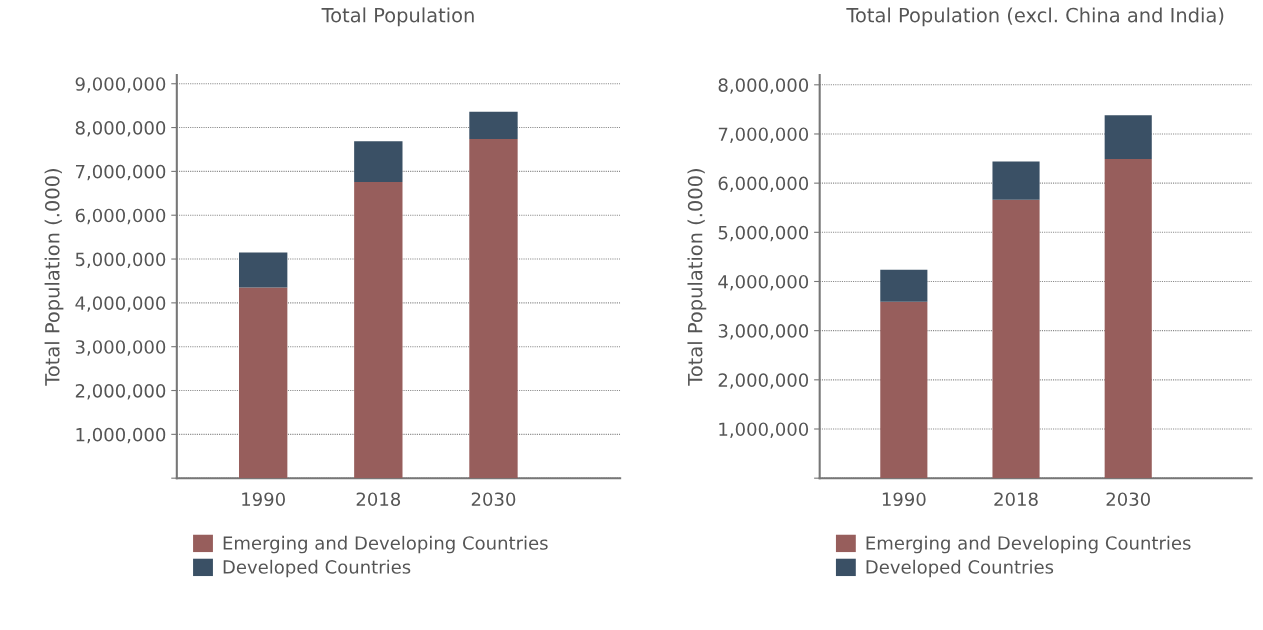 The height and width of the screenshot is (630, 1263). What do you see at coordinates (1035, 17) in the screenshot?
I see `chart-title: Total Population (excl. China and India)` at bounding box center [1035, 17].